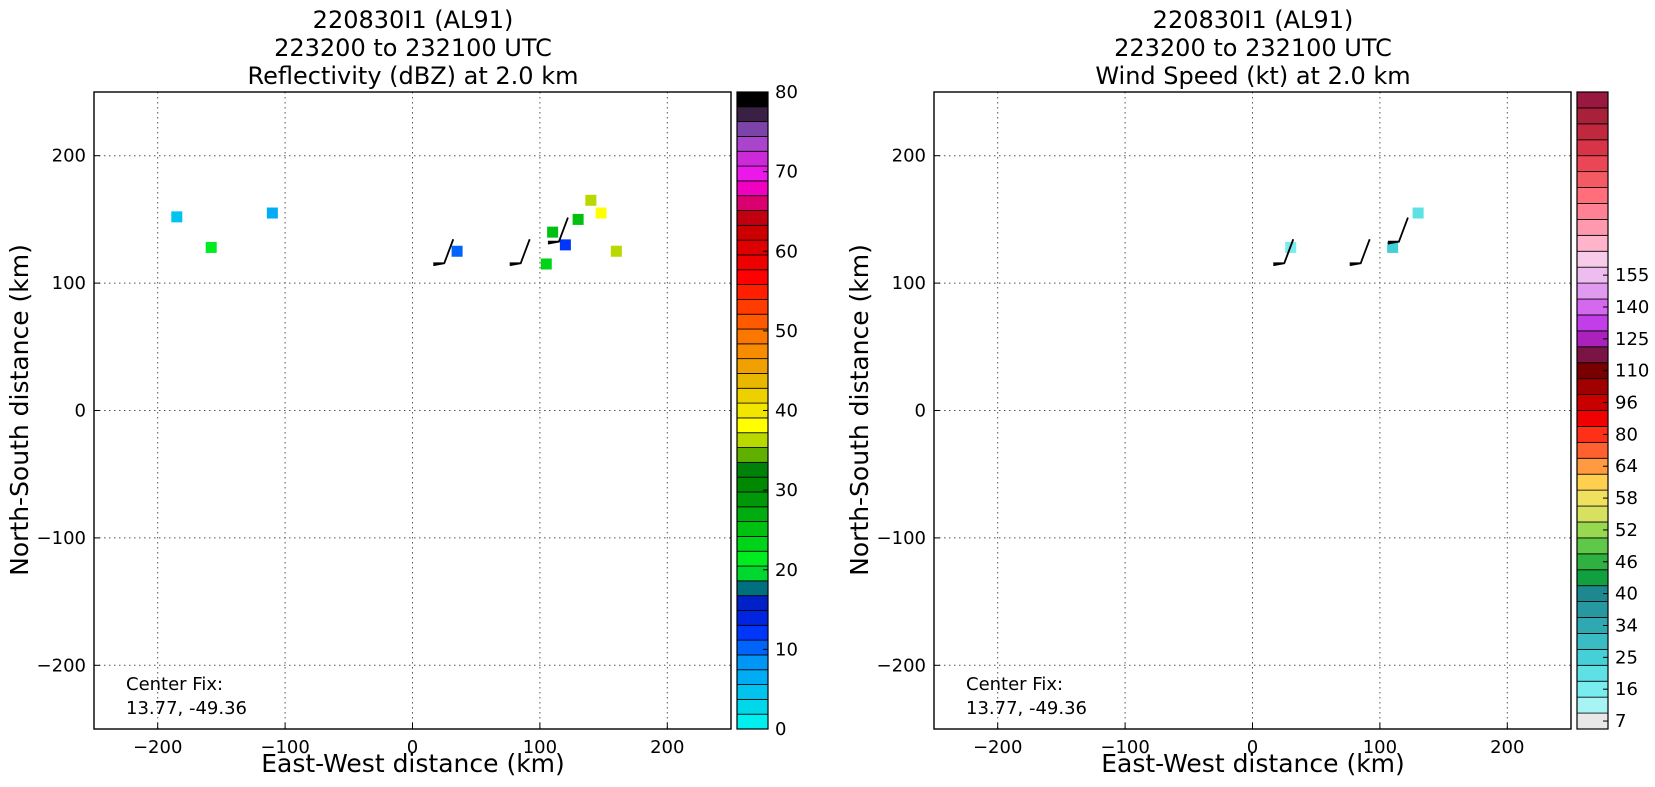 The height and width of the screenshot is (787, 1655). I want to click on left-colorbar-tick-label: 80, so click(786, 92).